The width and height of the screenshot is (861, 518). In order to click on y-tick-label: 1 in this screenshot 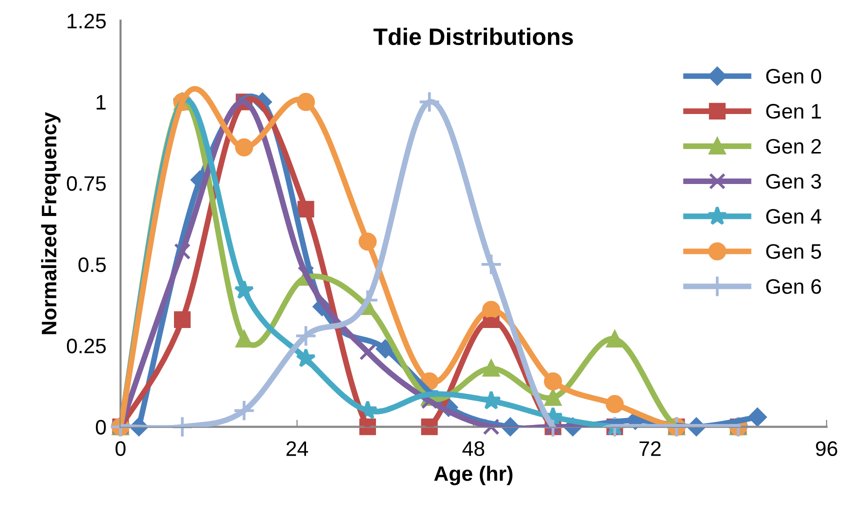, I will do `click(101, 102)`.